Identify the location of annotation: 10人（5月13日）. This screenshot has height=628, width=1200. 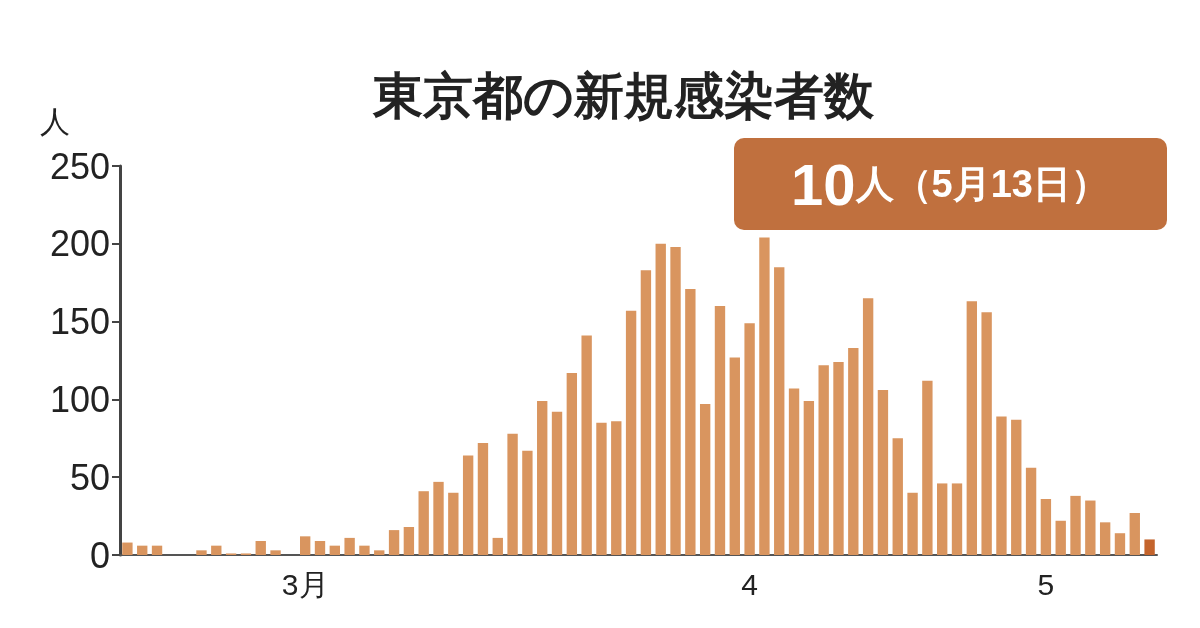
(950, 184).